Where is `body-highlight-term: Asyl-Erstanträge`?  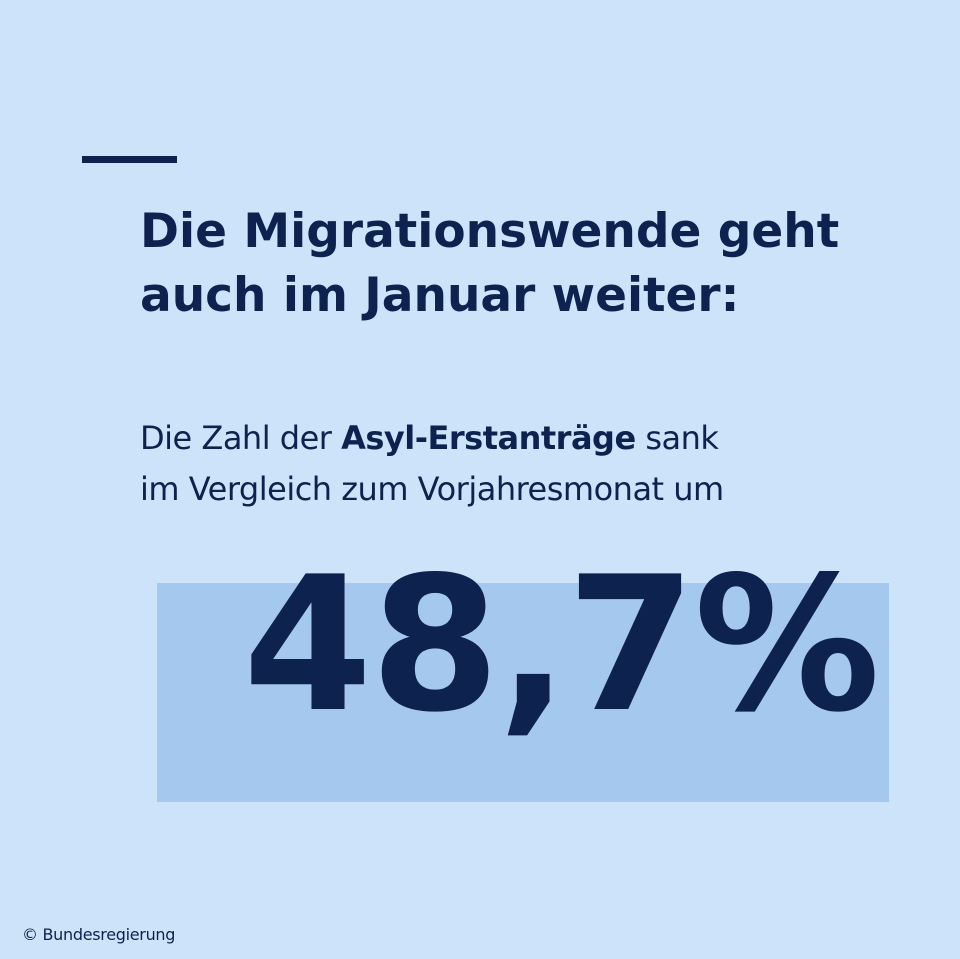
body-highlight-term: Asyl-Erstanträge is located at coordinates (488, 438).